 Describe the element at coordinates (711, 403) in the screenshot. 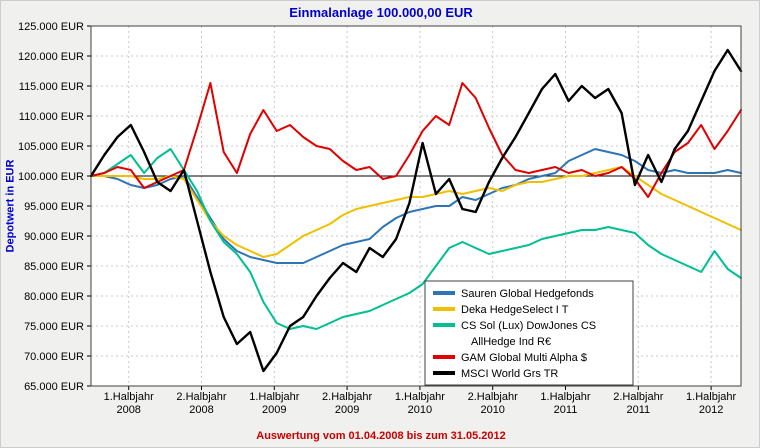

I see `x-tick-label: 1.Halbjahr 2012` at that location.